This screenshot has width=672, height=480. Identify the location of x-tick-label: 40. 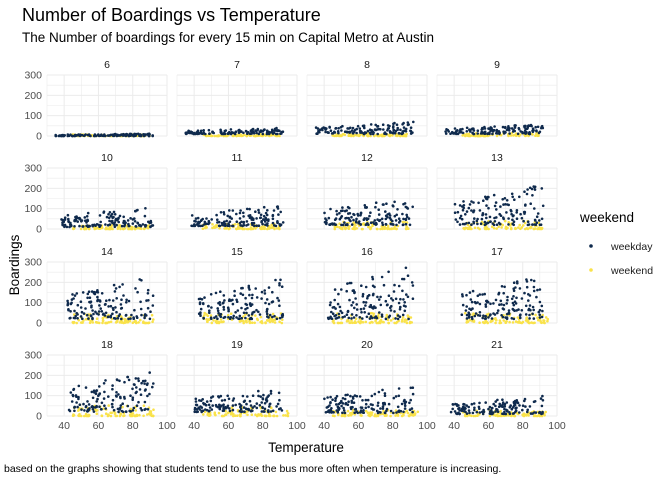
(454, 426).